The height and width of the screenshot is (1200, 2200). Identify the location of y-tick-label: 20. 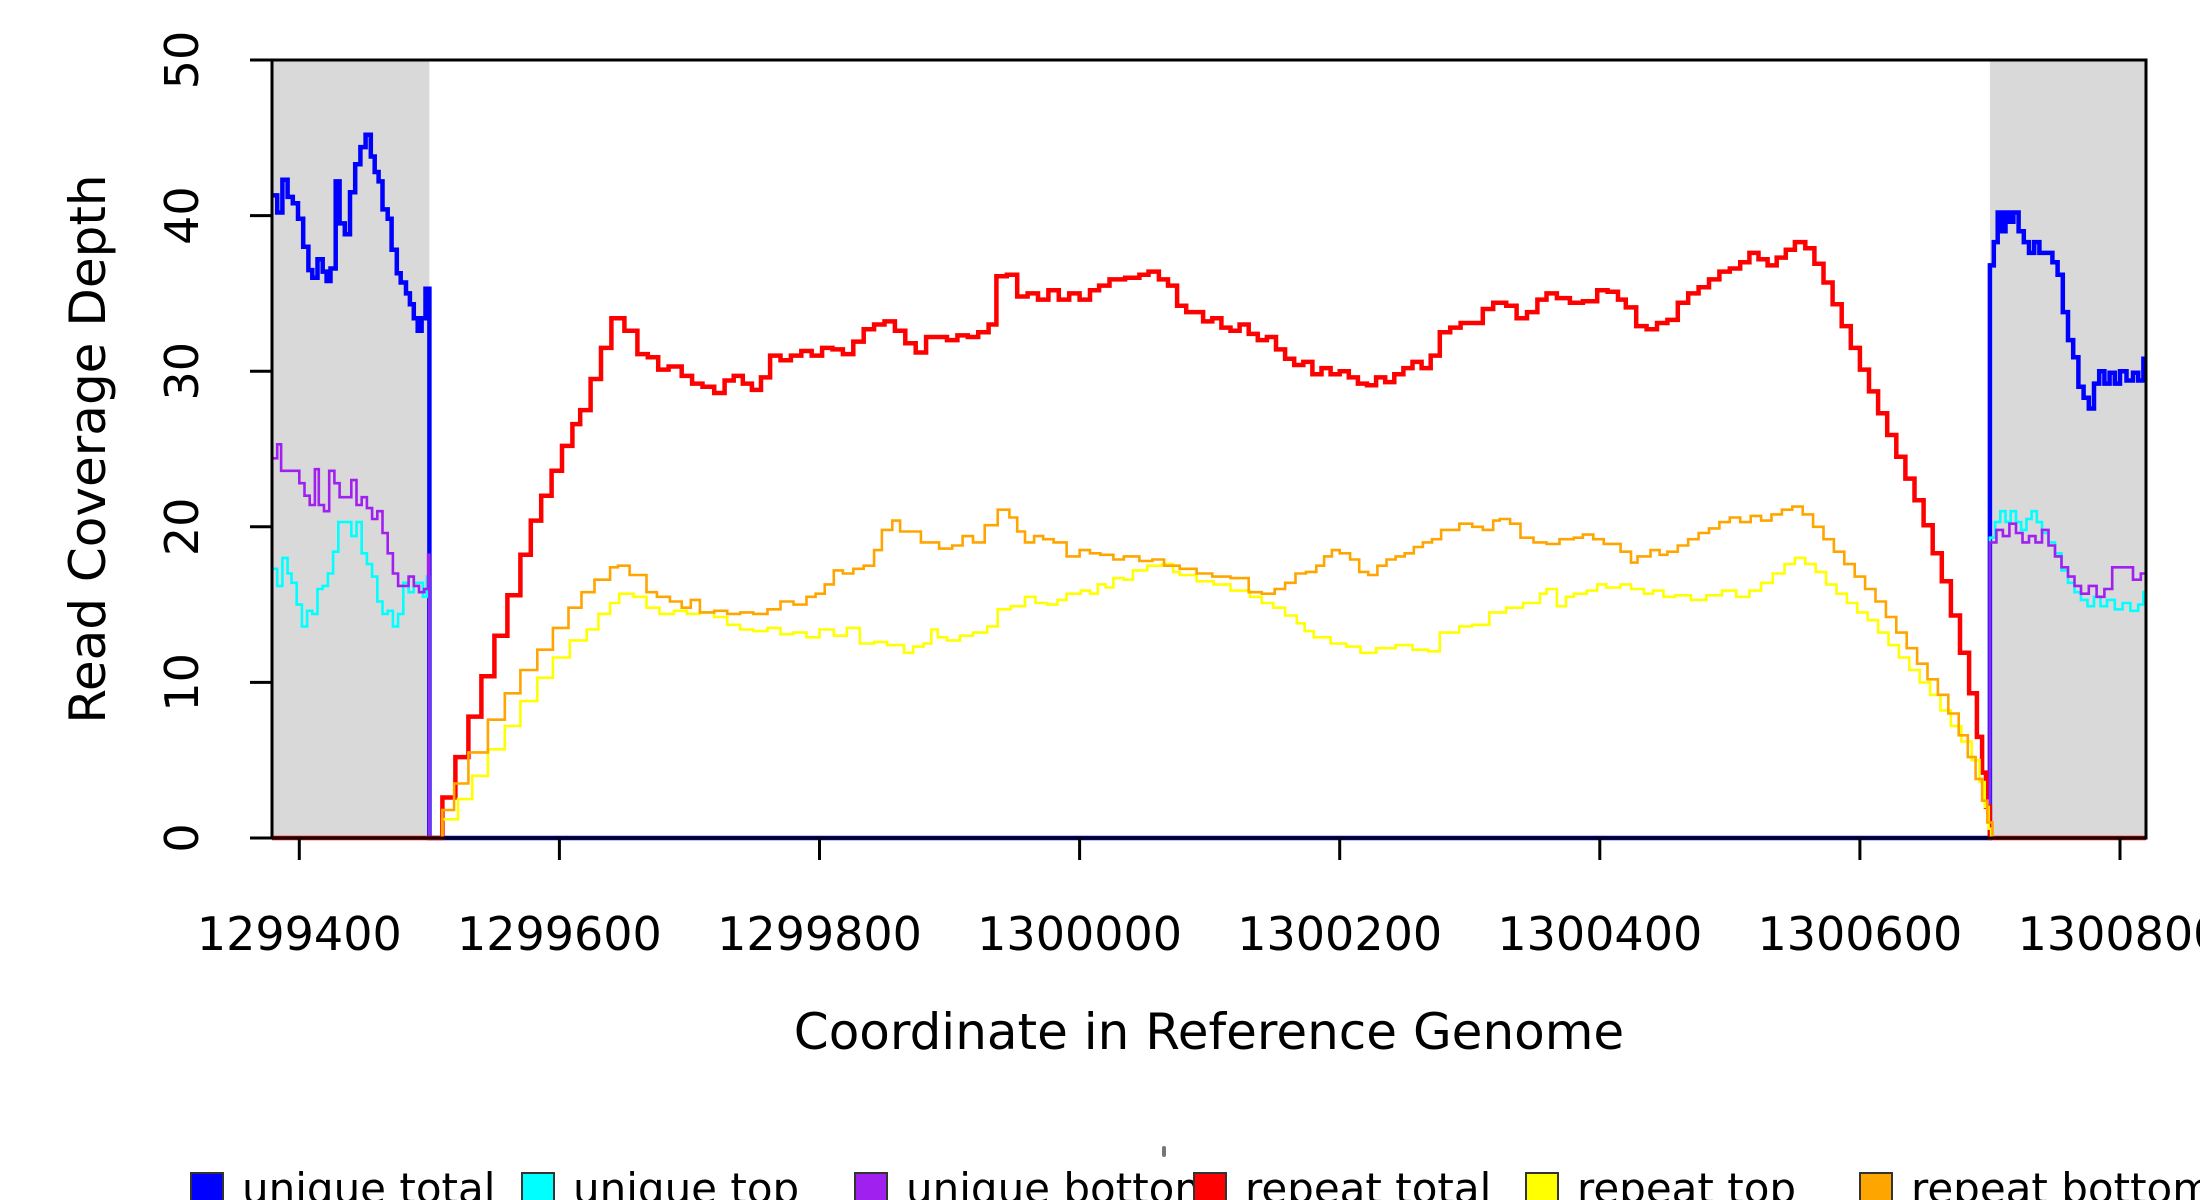
(182, 527).